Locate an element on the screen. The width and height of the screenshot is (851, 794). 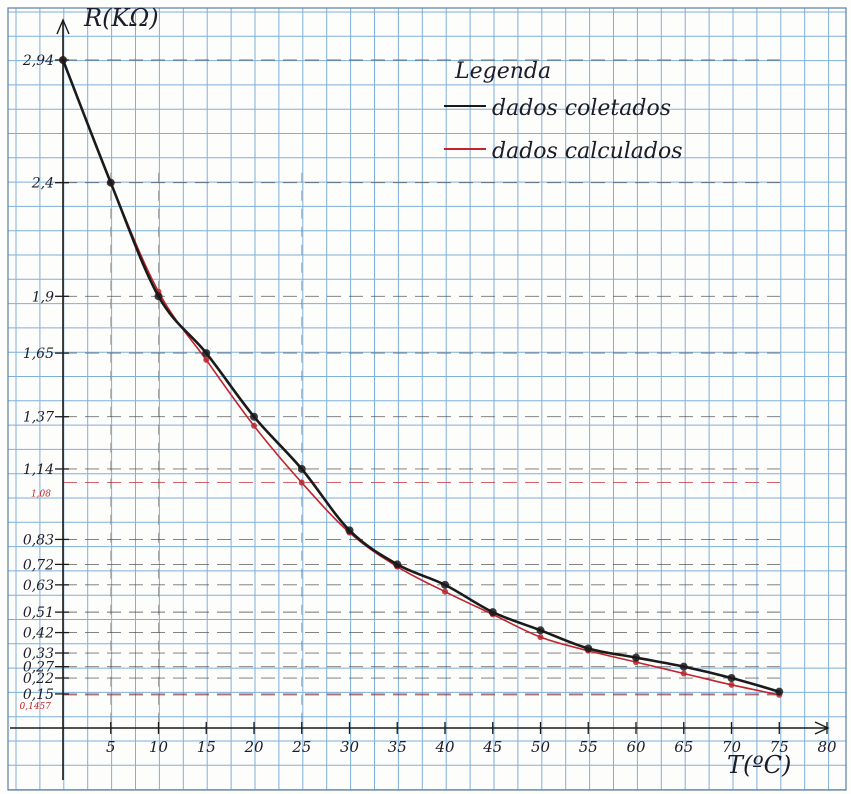
y-tick-label: 2,4 is located at coordinates (42, 184).